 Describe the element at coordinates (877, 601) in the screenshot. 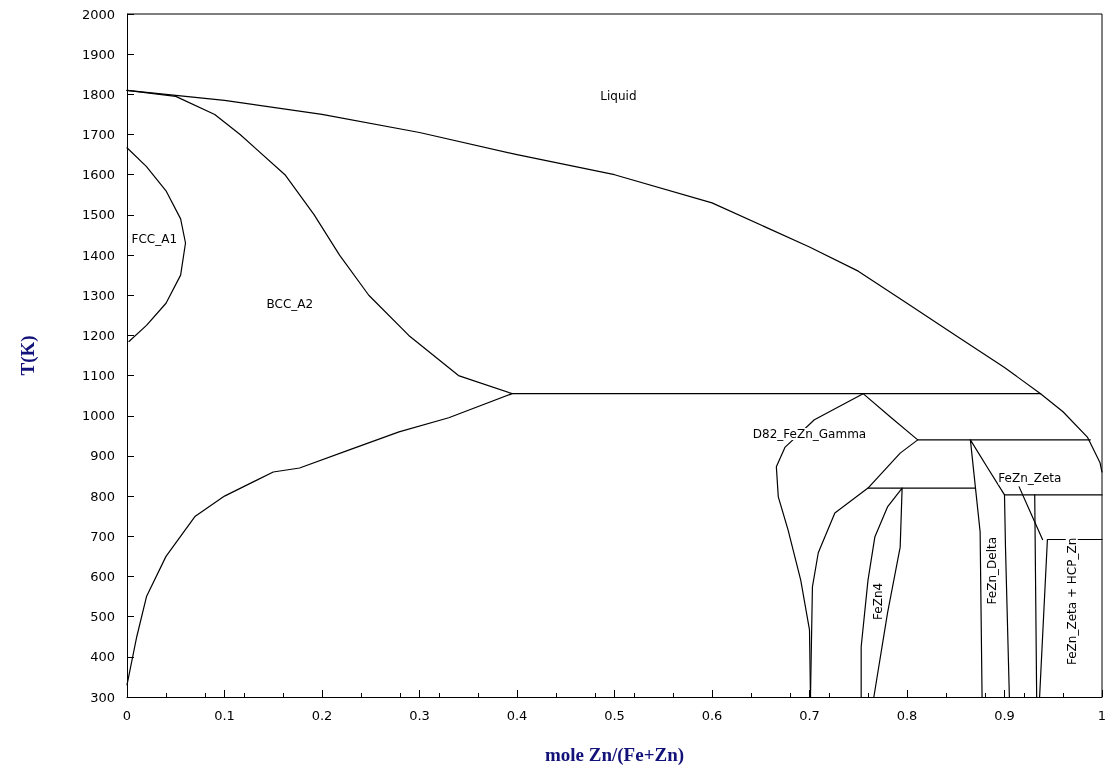

I see `annotation: FeZn4` at that location.